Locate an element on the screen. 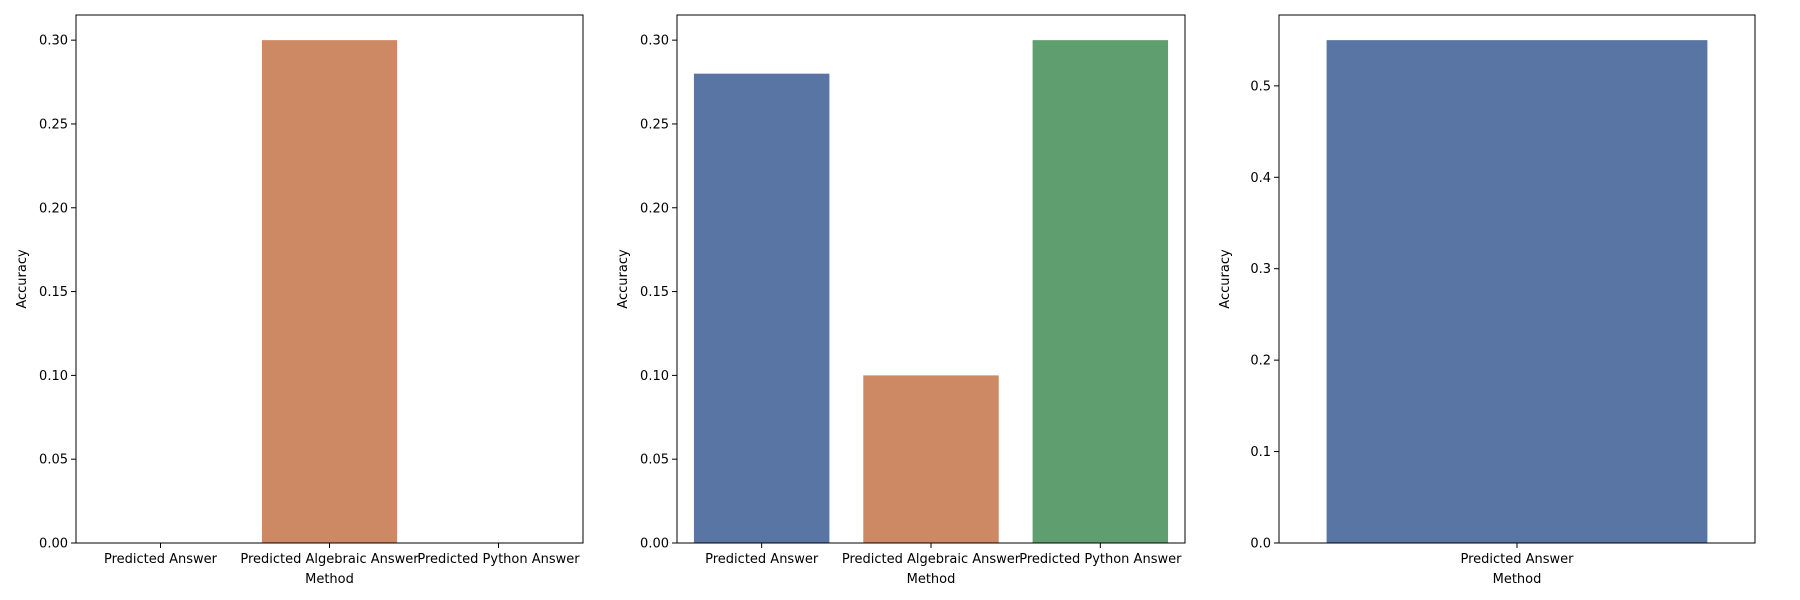 The width and height of the screenshot is (1800, 600). y-tick-label-3-6: 0.5 is located at coordinates (1260, 86).